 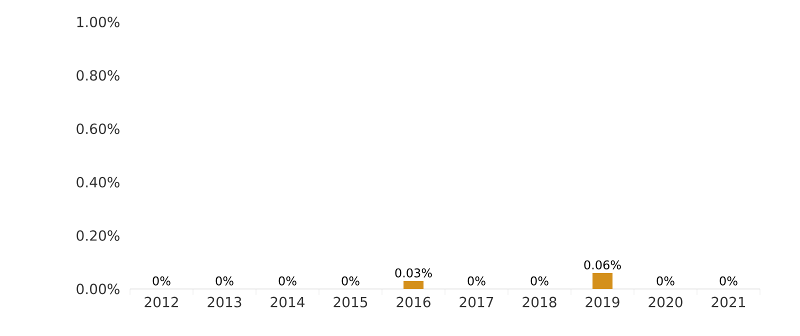 What do you see at coordinates (413, 273) in the screenshot?
I see `data-label: 0.03%` at bounding box center [413, 273].